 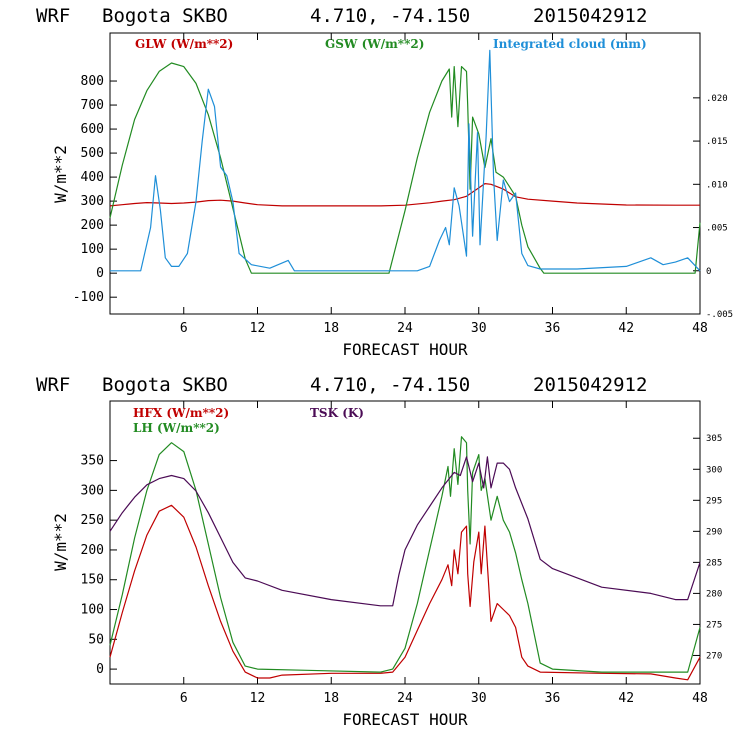 What do you see at coordinates (714, 594) in the screenshot?
I see `right-tick-label: 280` at bounding box center [714, 594].